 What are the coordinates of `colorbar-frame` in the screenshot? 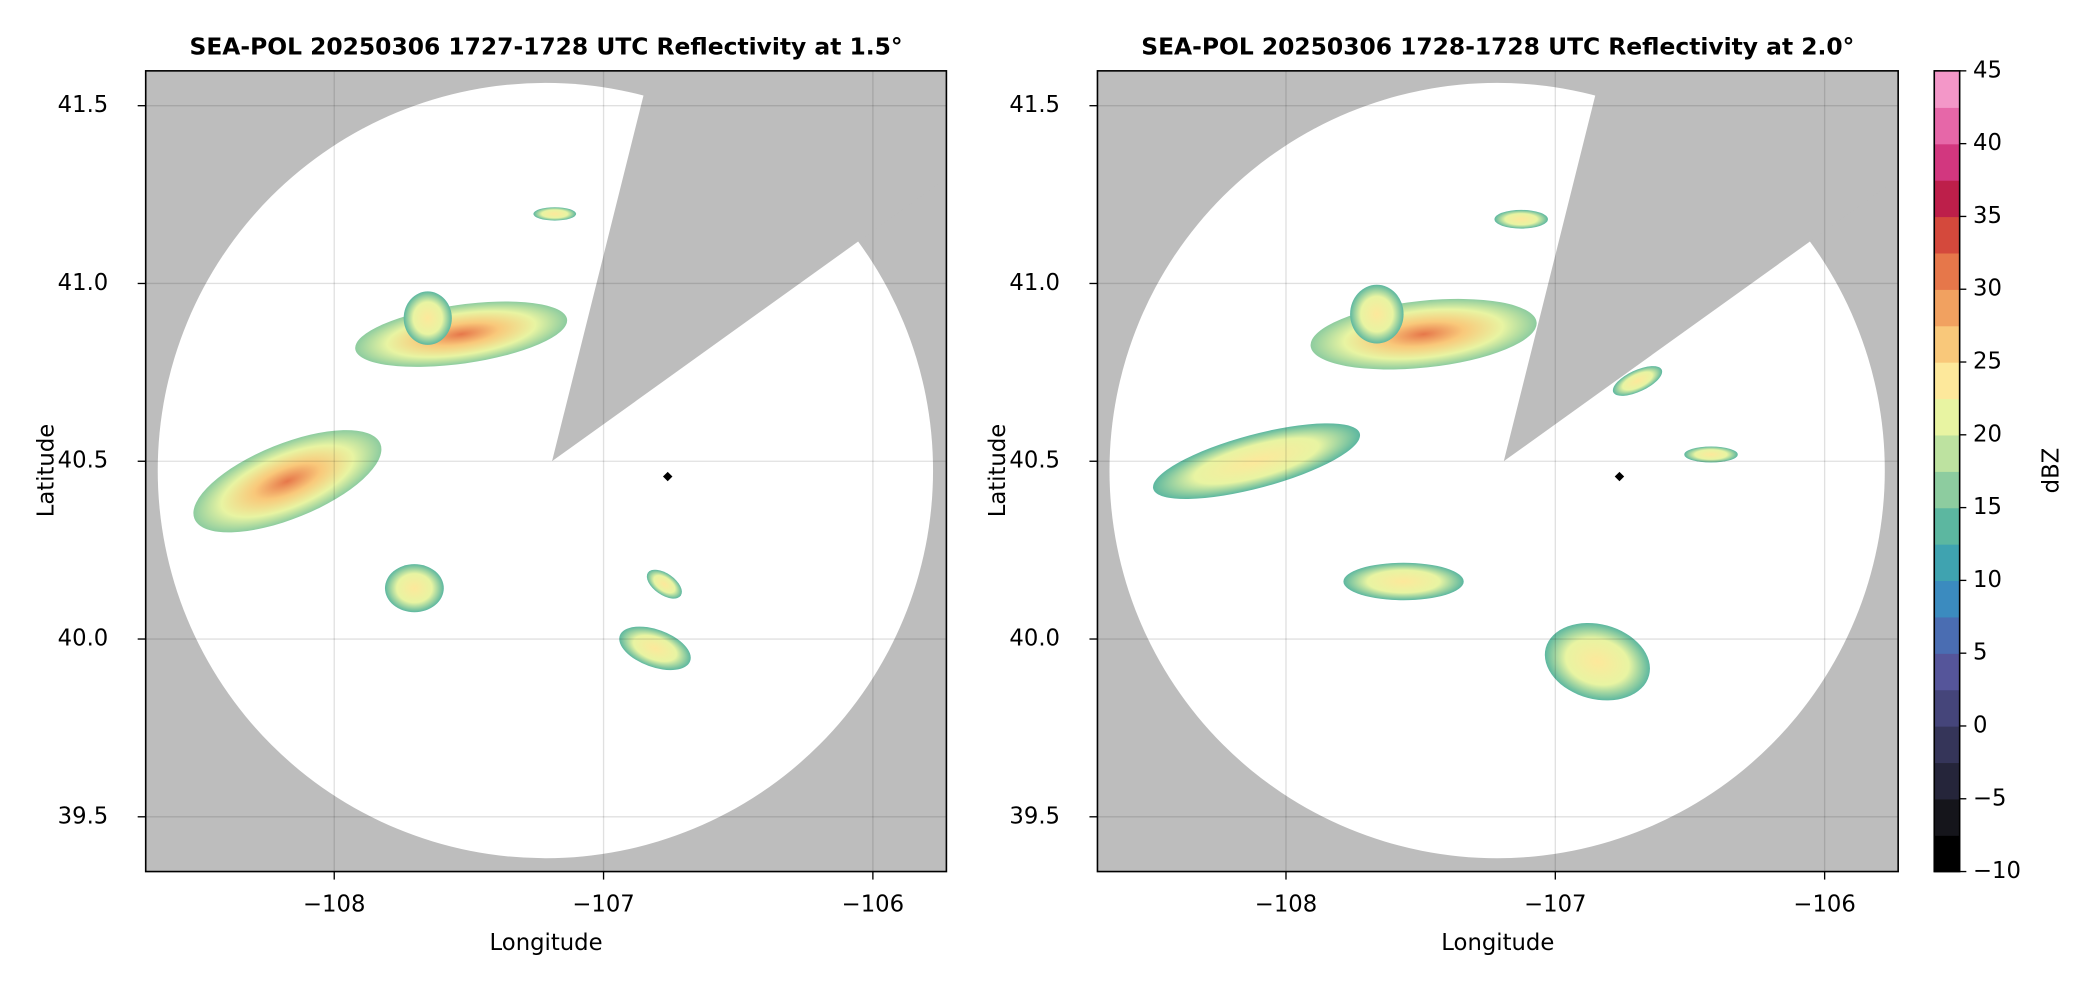 It's located at (1947, 471).